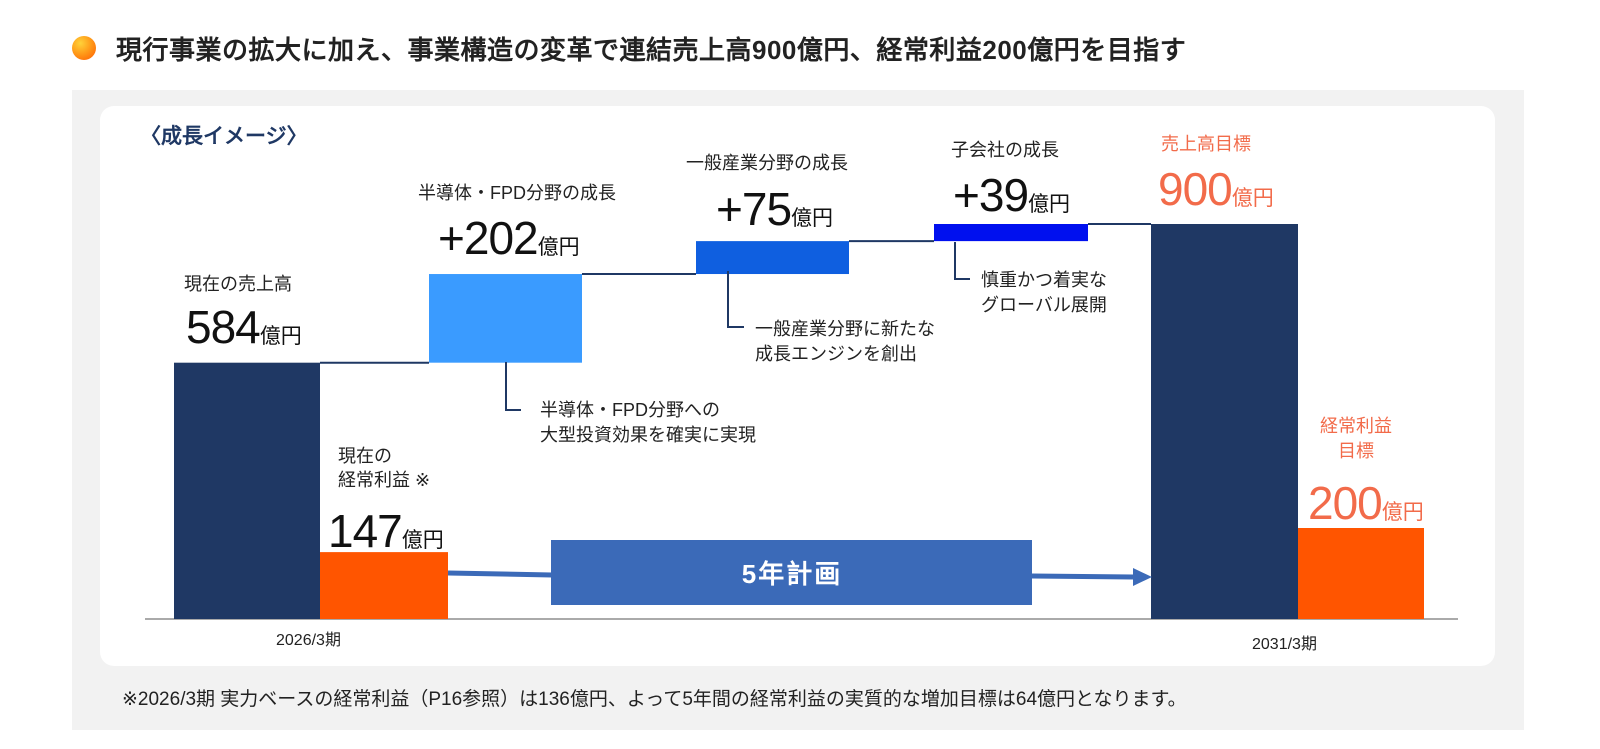  What do you see at coordinates (1044, 305) in the screenshot?
I see `subsidiary-note-line2: グローバル展開` at bounding box center [1044, 305].